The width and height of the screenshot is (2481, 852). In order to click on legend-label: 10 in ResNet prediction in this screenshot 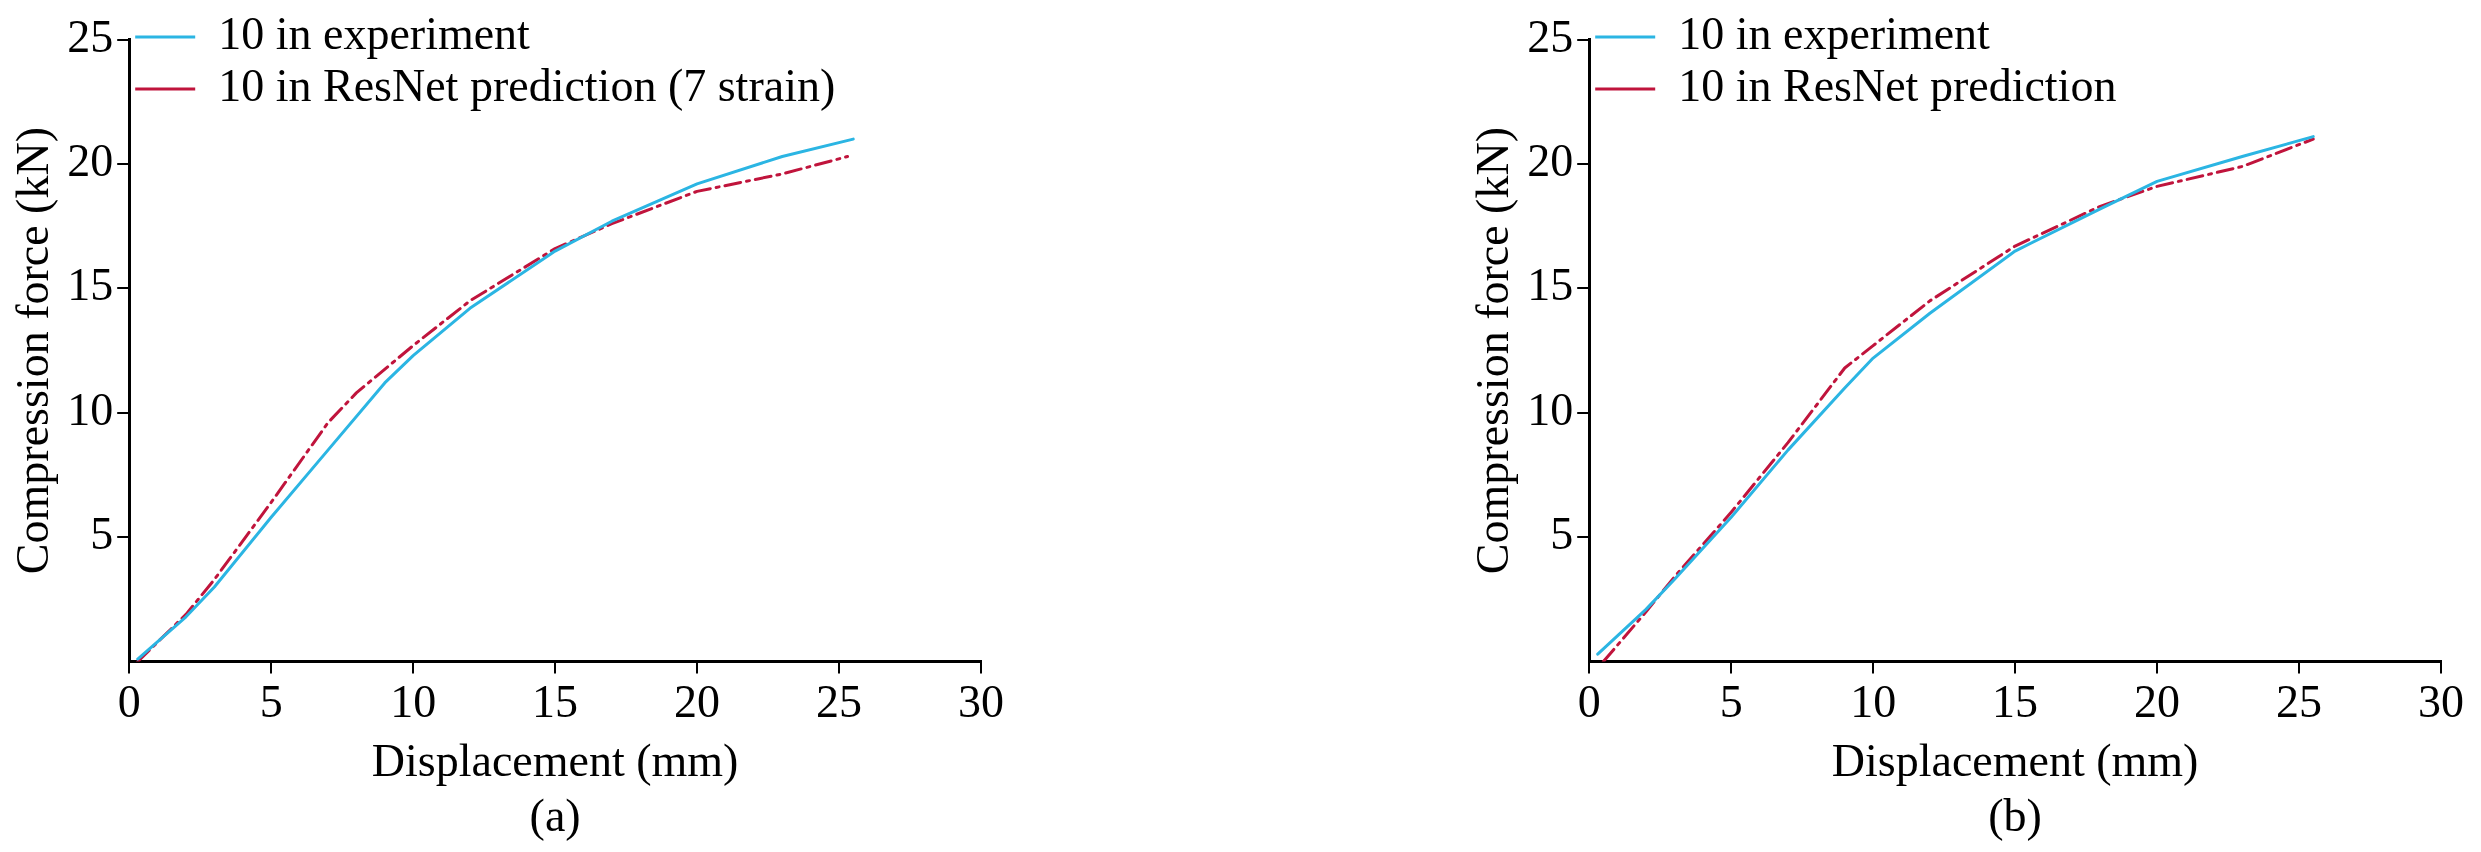, I will do `click(1897, 86)`.